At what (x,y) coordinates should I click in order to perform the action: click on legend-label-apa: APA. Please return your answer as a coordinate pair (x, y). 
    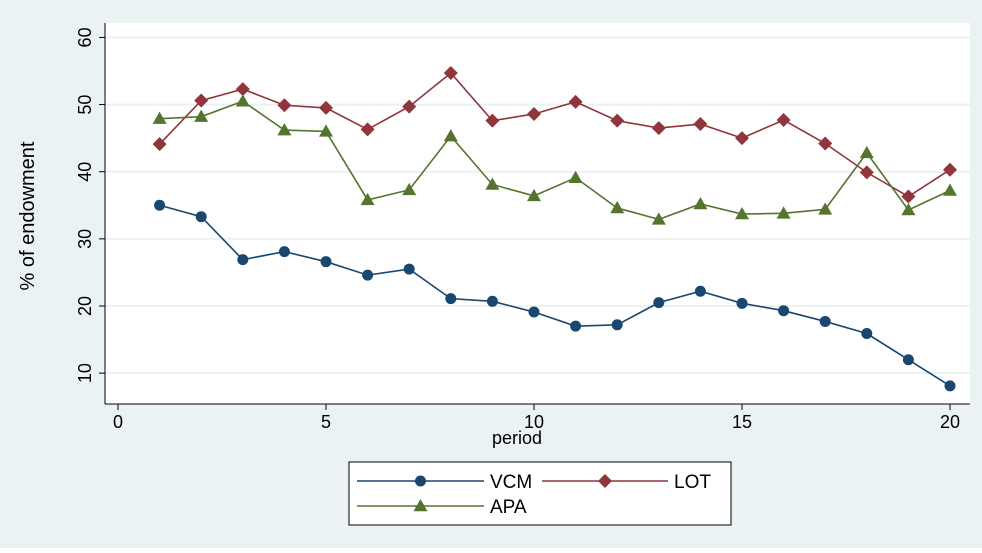
    Looking at the image, I should click on (508, 507).